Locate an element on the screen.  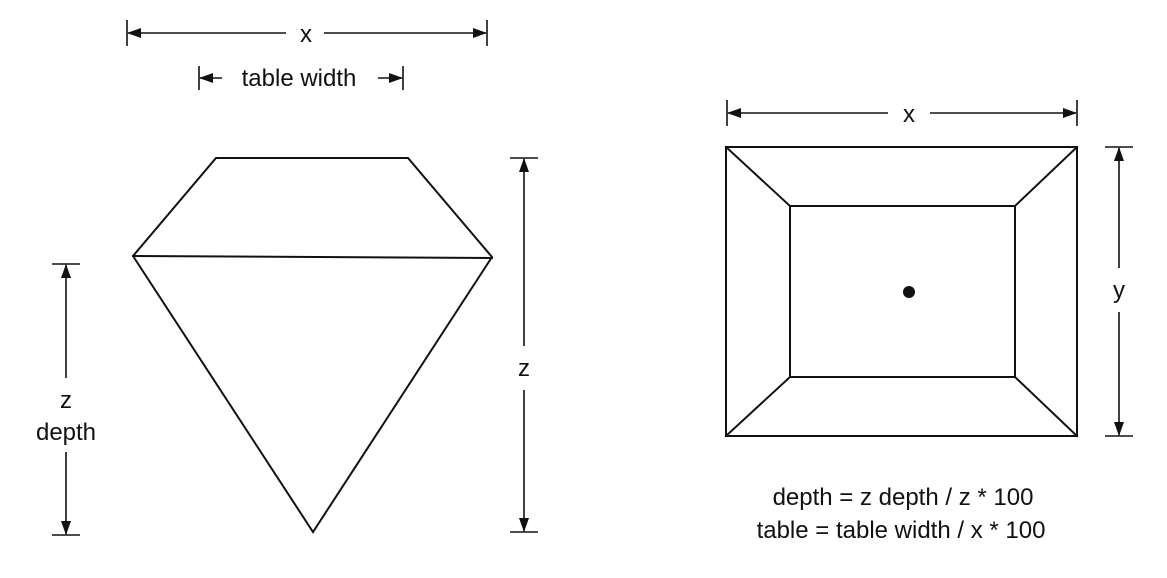
table-width-dimension: table width is located at coordinates (301, 78).